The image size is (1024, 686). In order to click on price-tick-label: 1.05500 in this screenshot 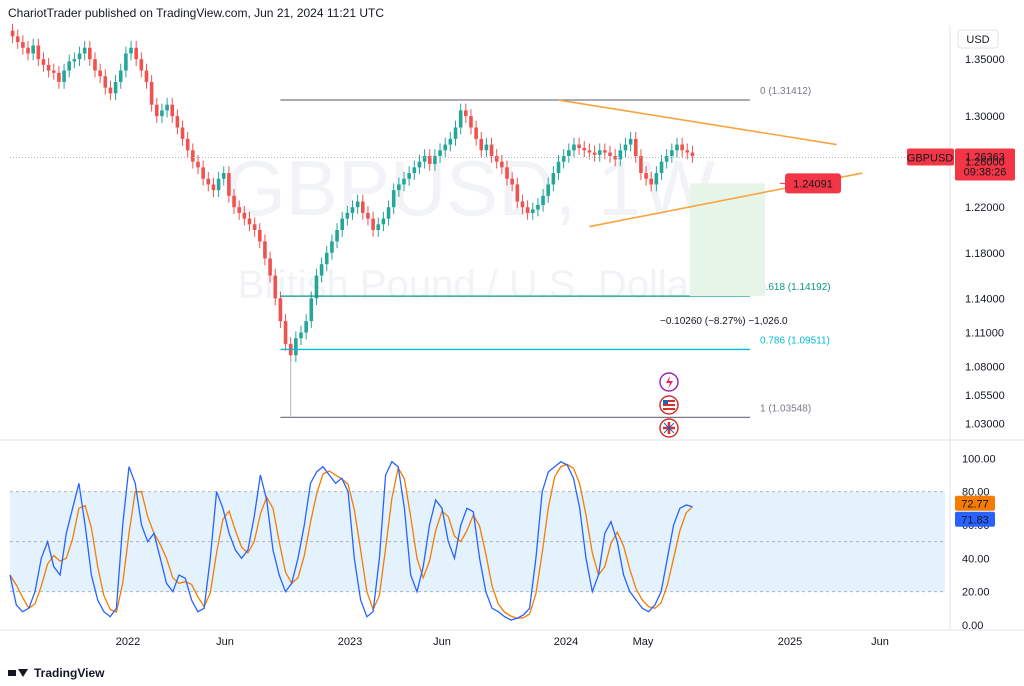, I will do `click(985, 396)`.